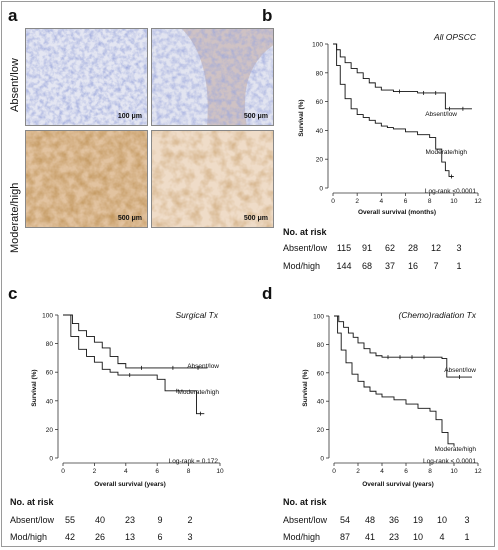 This screenshot has width=498, height=550. I want to click on risk-value: 7, so click(436, 266).